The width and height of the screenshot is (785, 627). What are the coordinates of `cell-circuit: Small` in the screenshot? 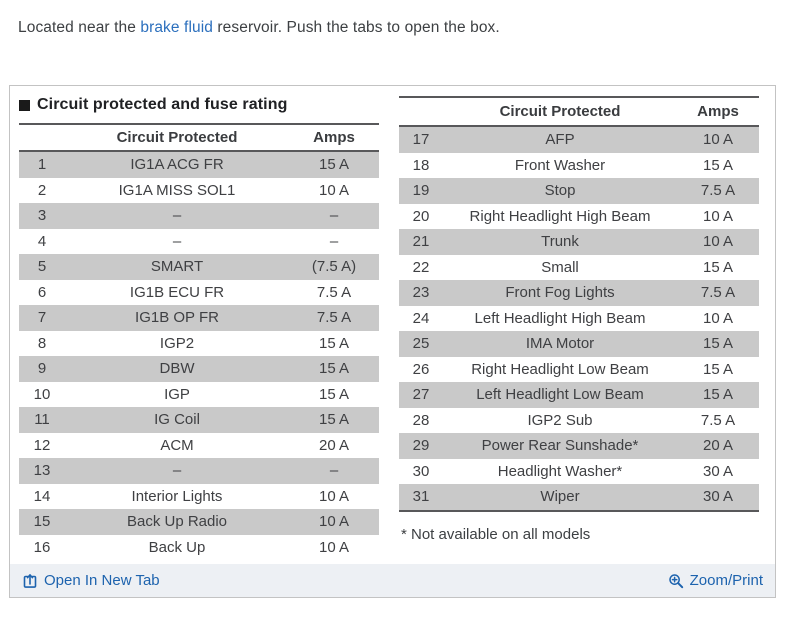 It's located at (560, 267).